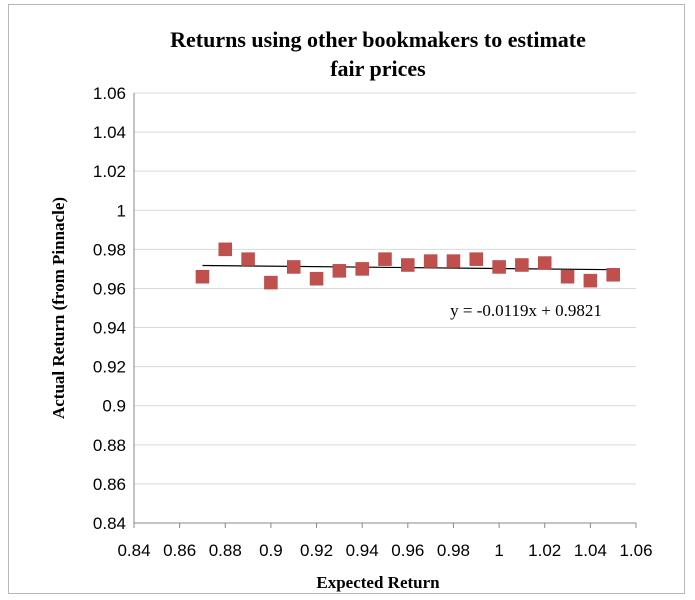  I want to click on chart-title-line-2: fair prices, so click(378, 68).